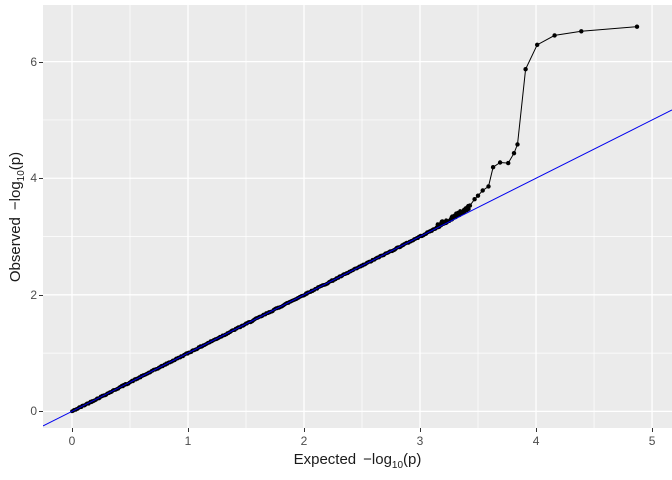  Describe the element at coordinates (15, 196) in the screenshot. I see `y-axis-title-func: −log` at that location.